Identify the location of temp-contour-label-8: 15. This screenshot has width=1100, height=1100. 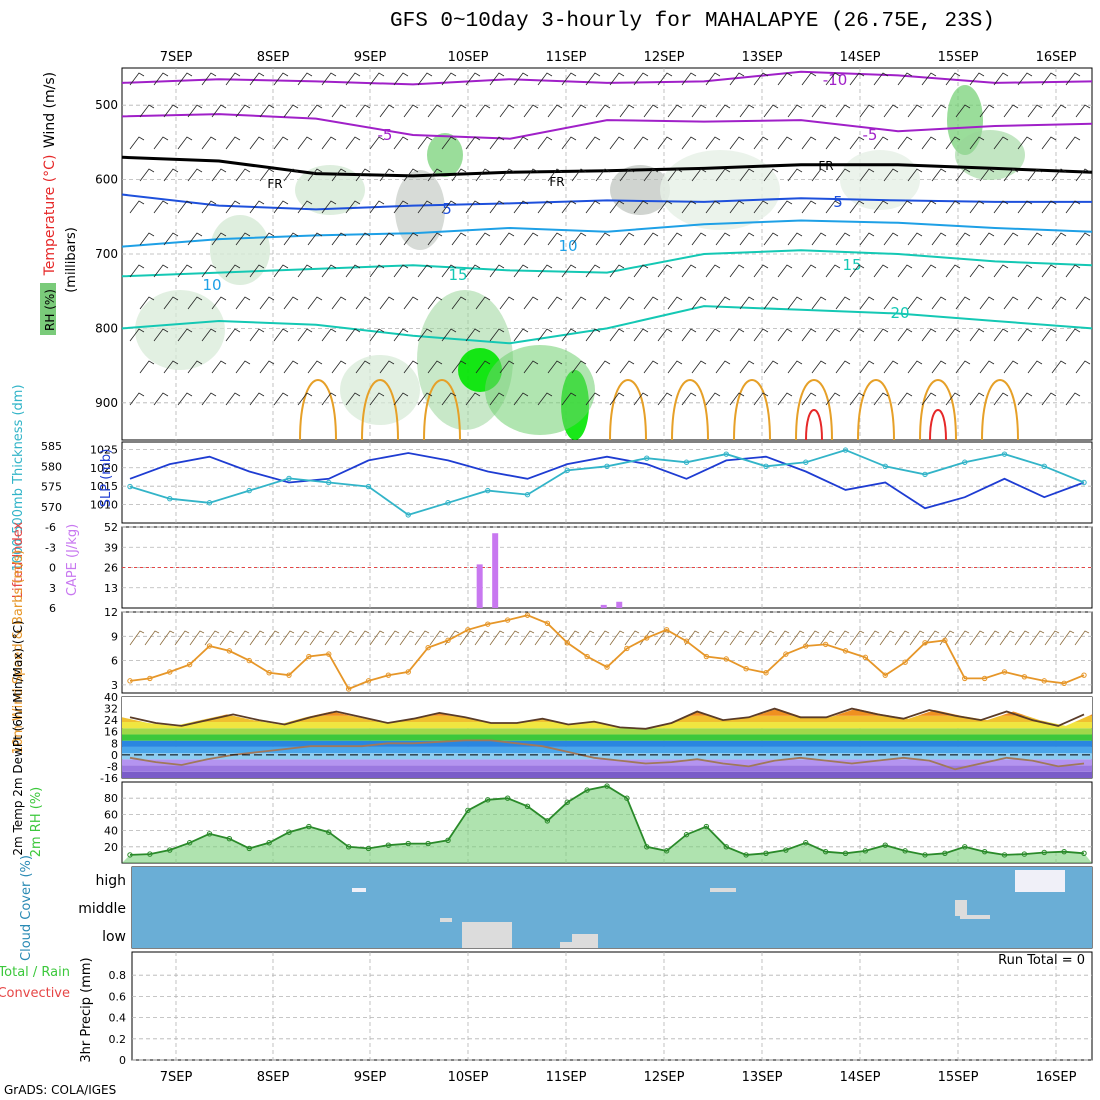
(851, 265).